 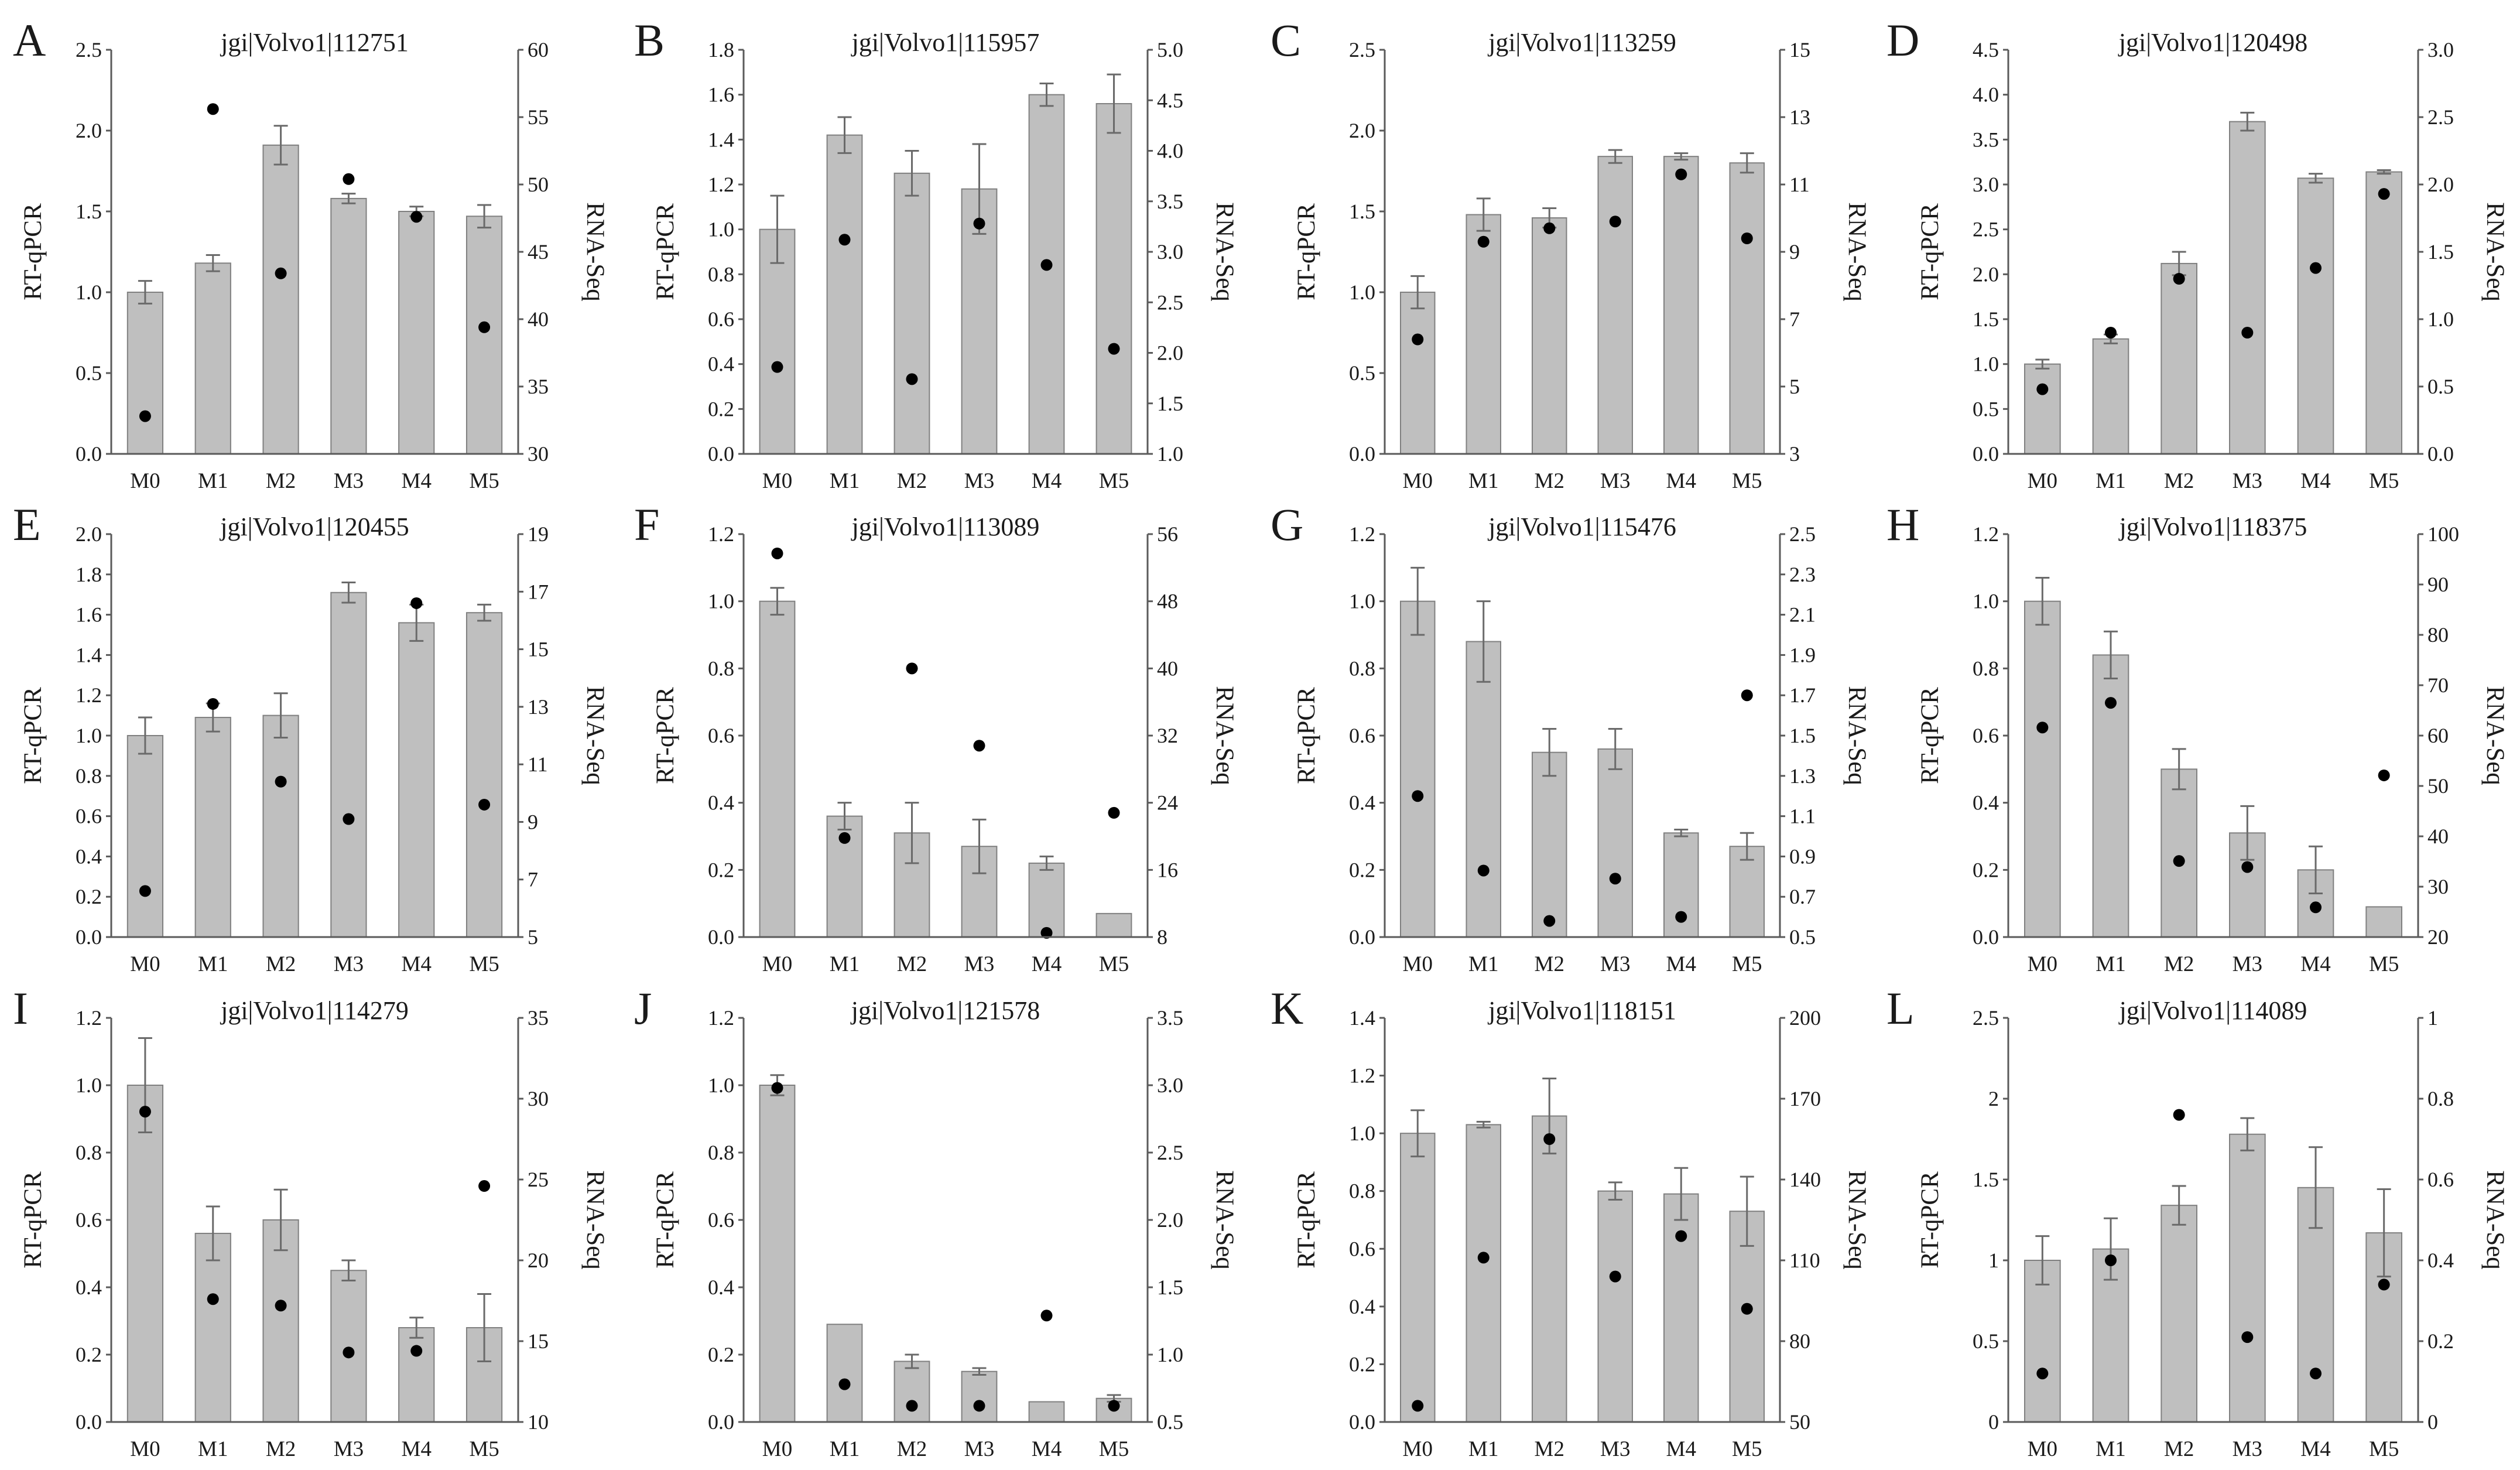 What do you see at coordinates (1170, 302) in the screenshot?
I see `y2-tick-label: 2.5` at bounding box center [1170, 302].